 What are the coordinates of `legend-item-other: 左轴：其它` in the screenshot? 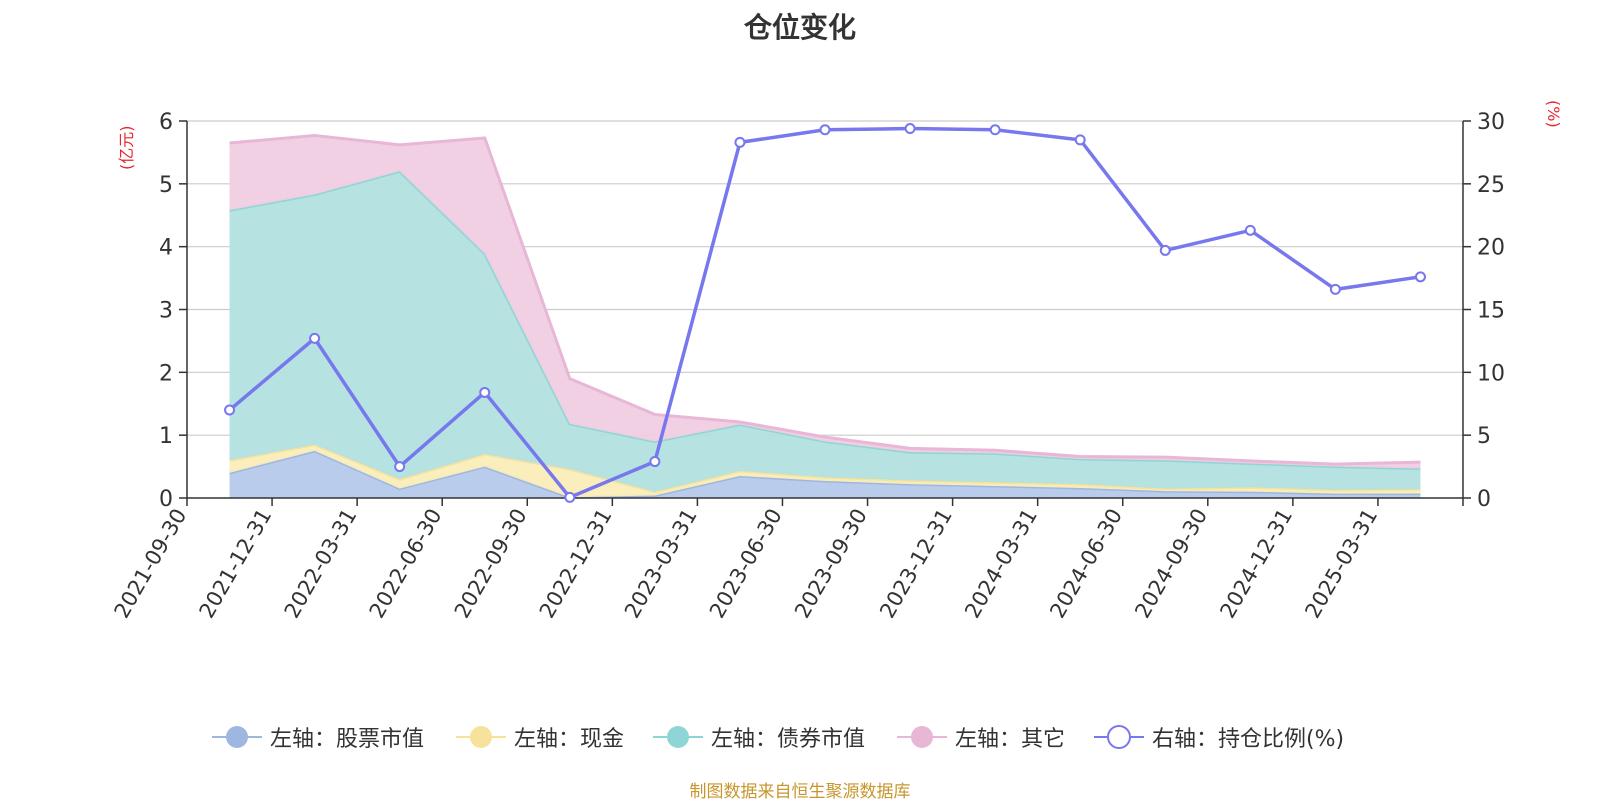 It's located at (981, 737).